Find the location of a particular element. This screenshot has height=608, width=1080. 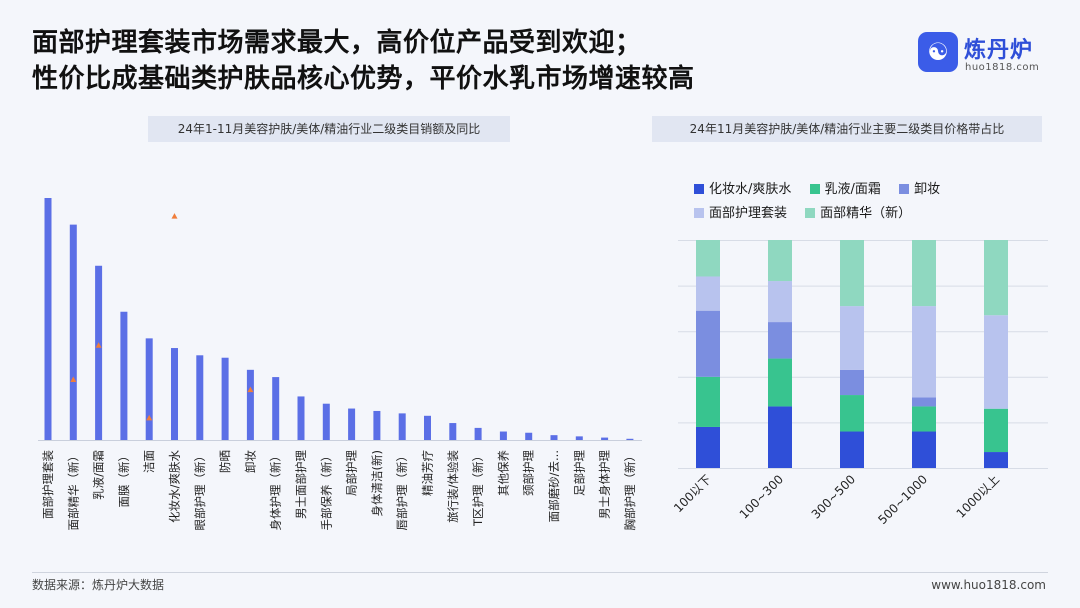

stacked-chart-title: 24年11月美容护肤/美体/精油行业主要二级类目价格带占比 is located at coordinates (847, 129).